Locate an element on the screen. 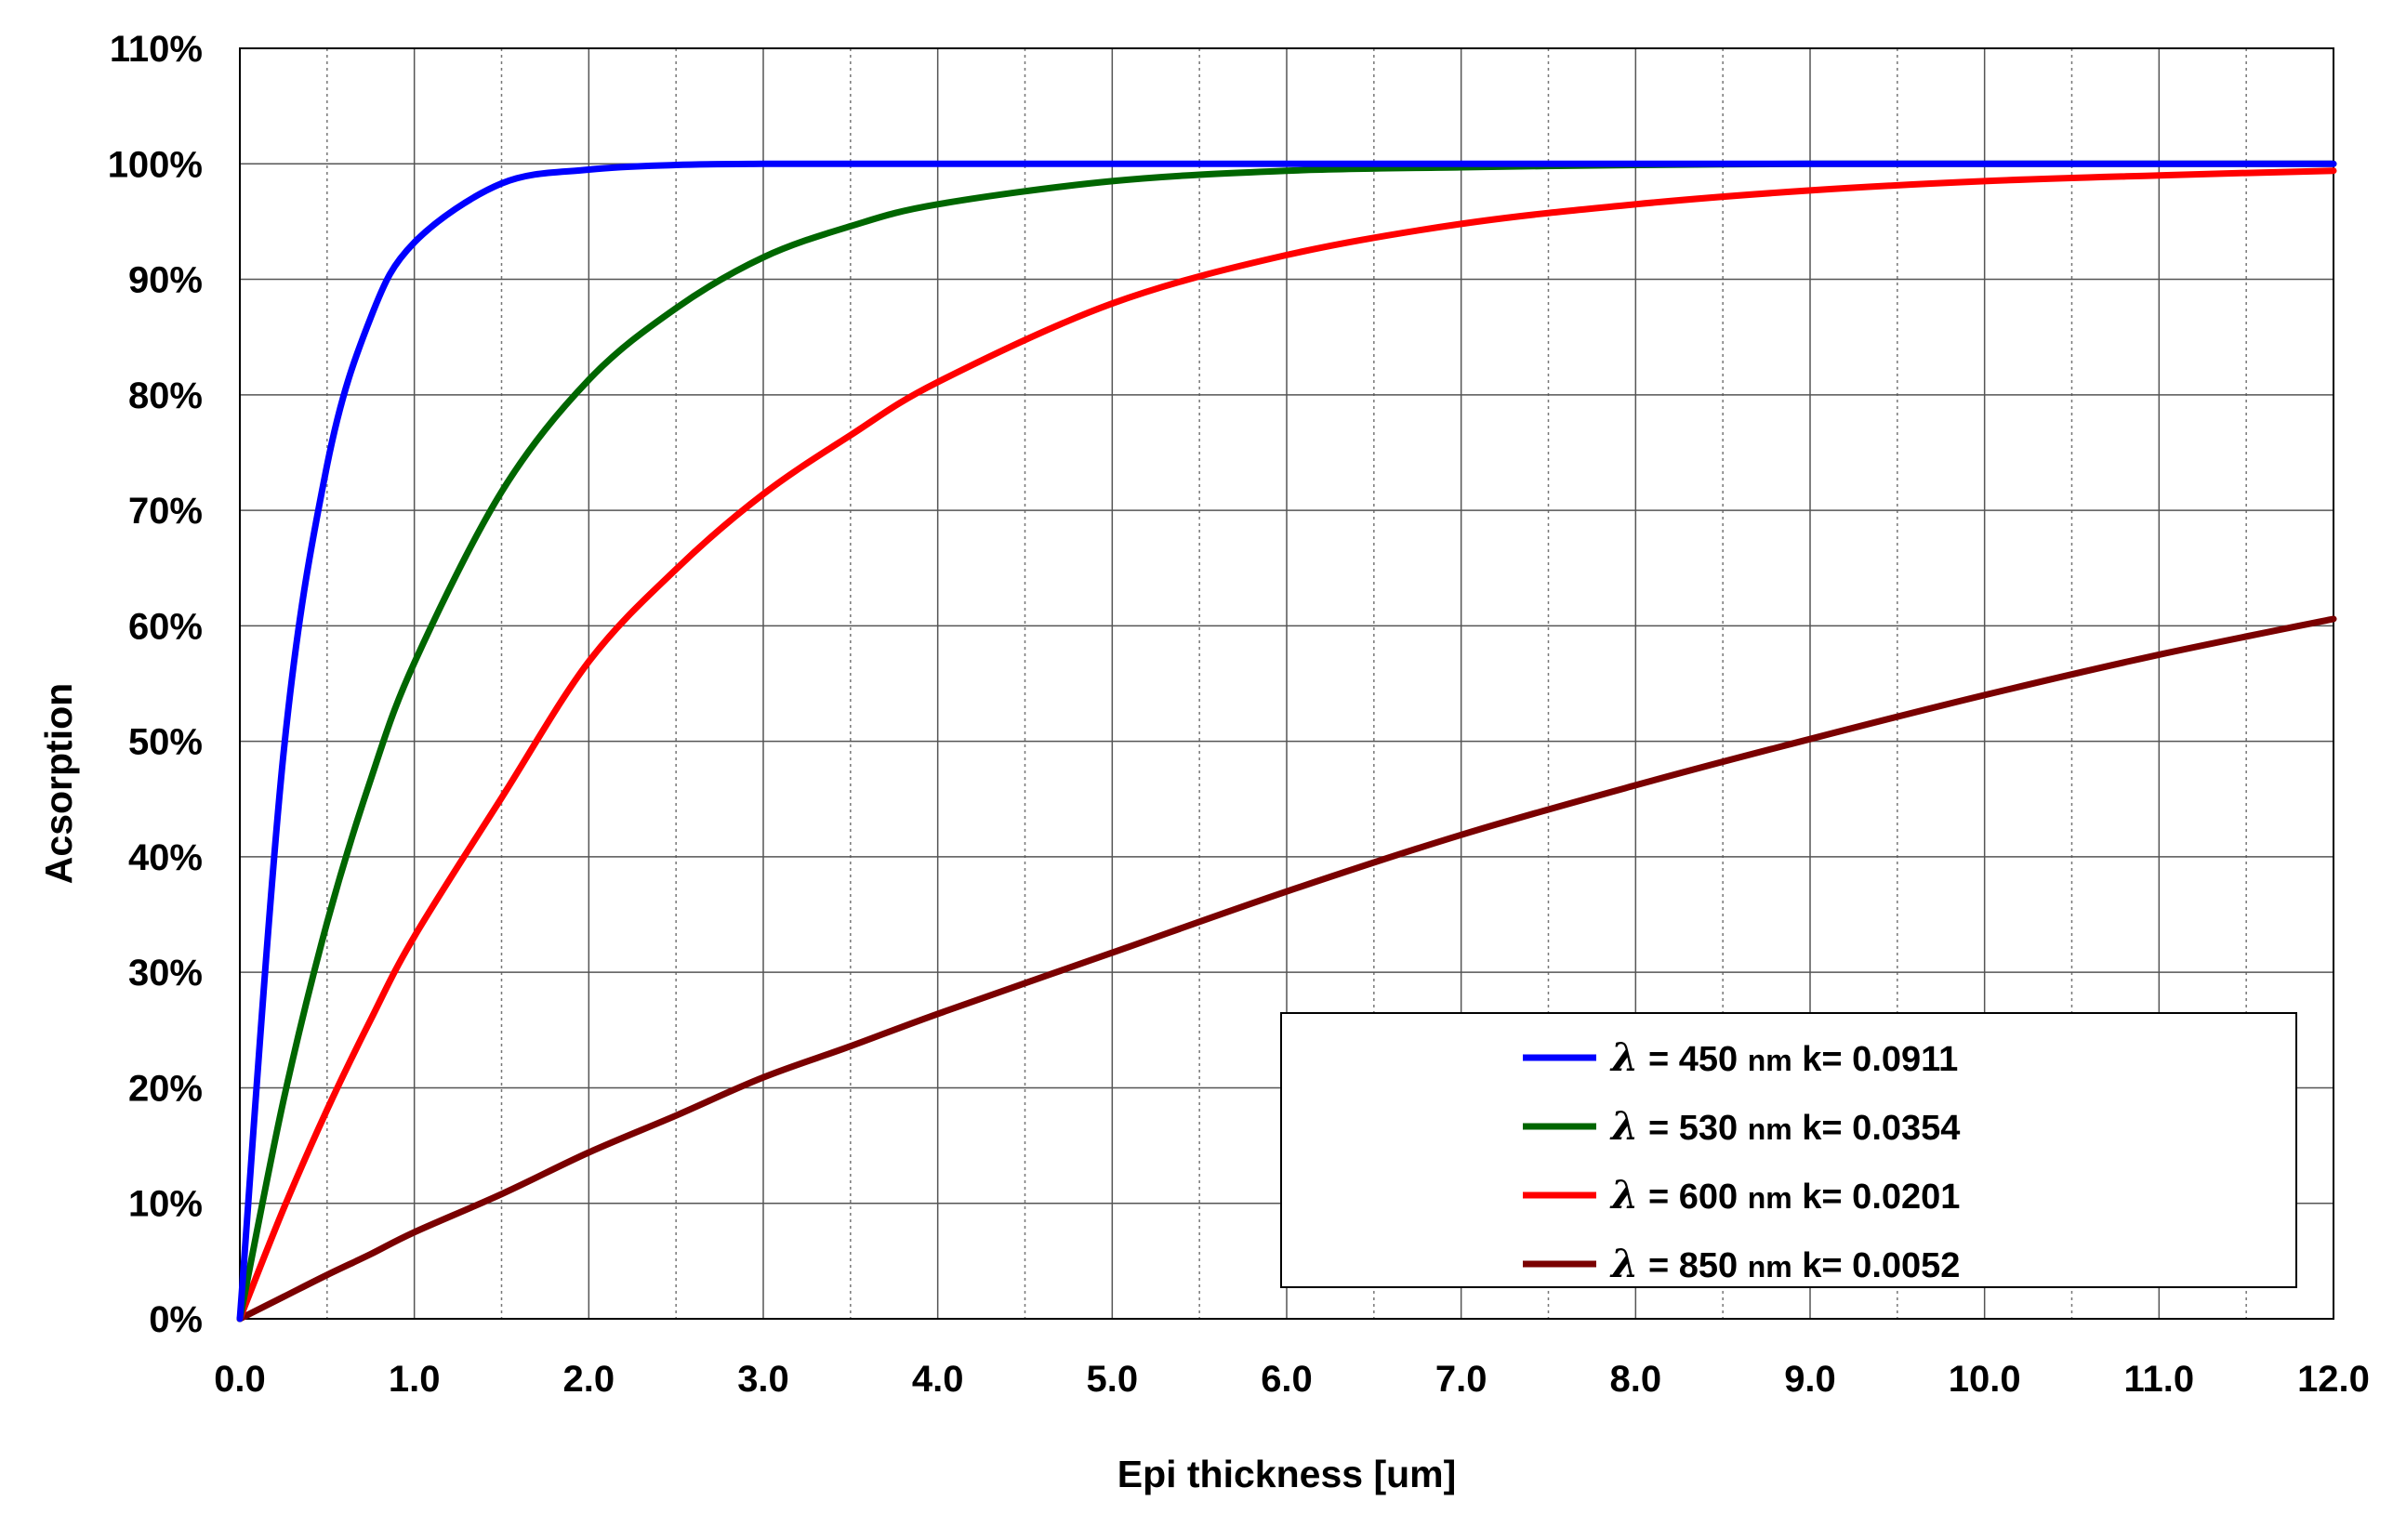 The height and width of the screenshot is (1540, 2393). x-tick-label: 11.0 is located at coordinates (2160, 1379).